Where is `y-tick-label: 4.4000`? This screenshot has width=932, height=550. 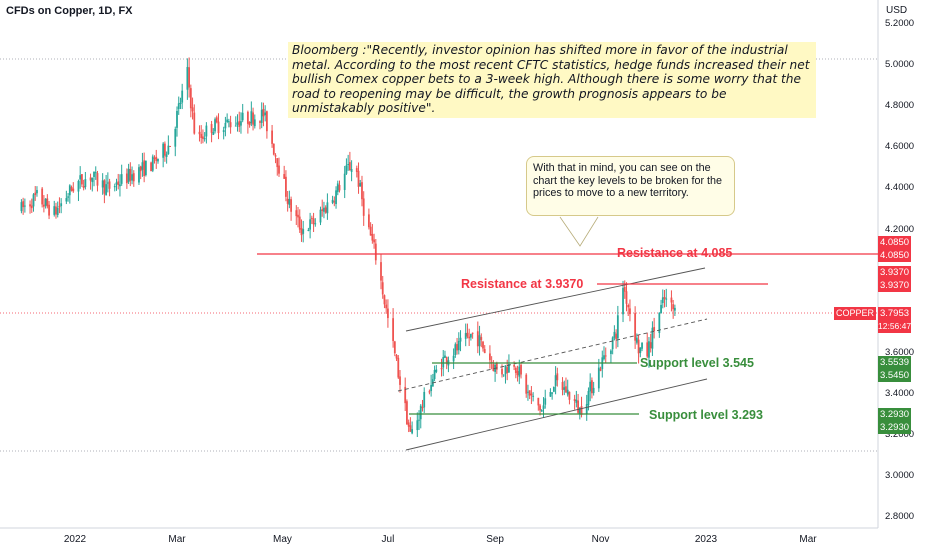
y-tick-label: 4.4000 is located at coordinates (900, 188).